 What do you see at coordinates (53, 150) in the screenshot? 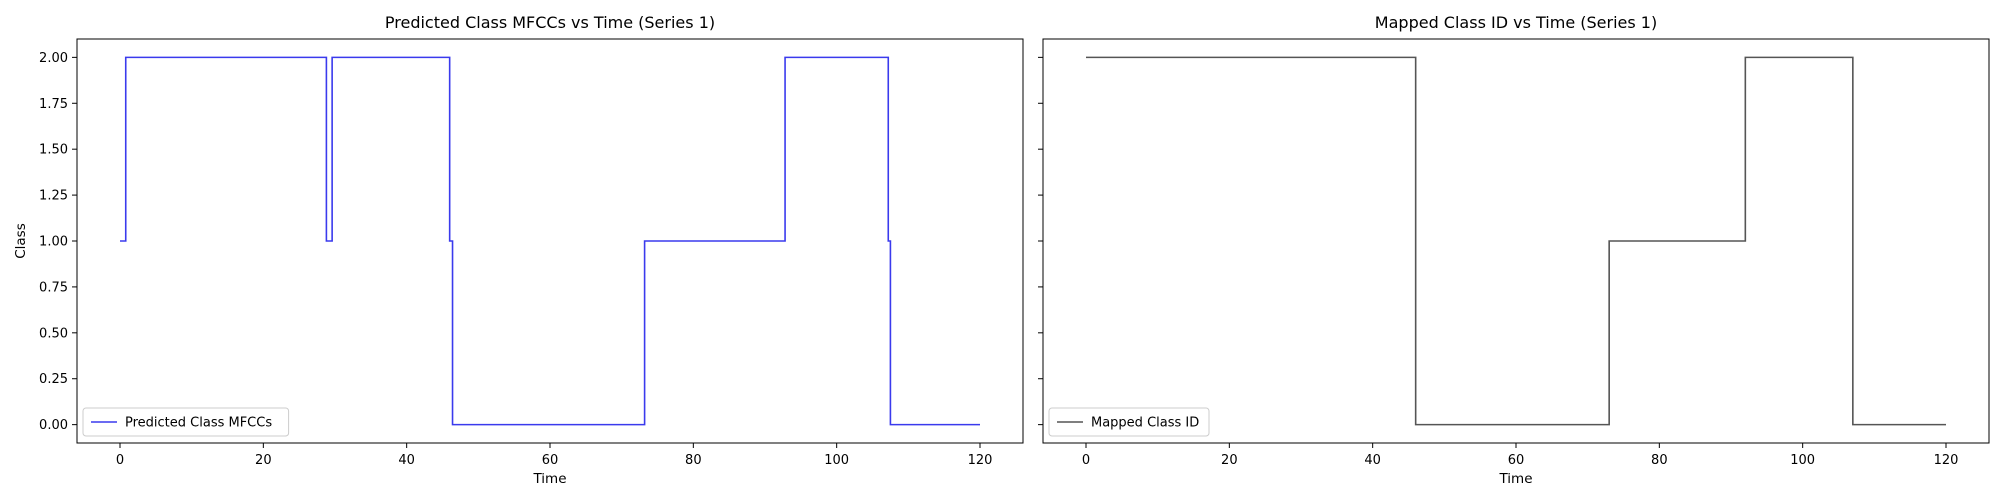
I see `y-tick-label: 1.50` at bounding box center [53, 150].